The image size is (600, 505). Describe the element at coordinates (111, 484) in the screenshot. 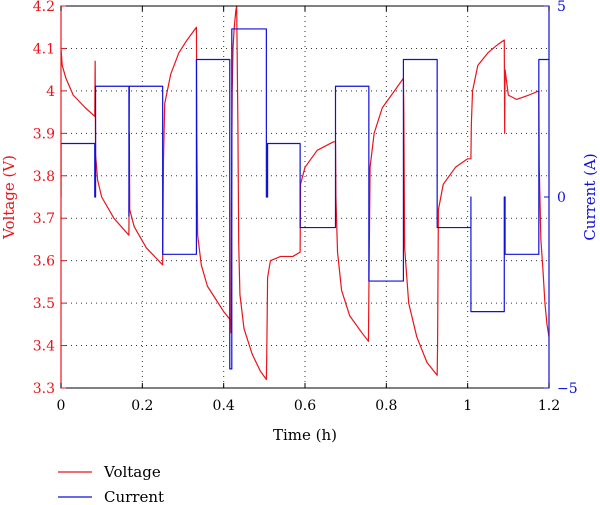

I see `legend: Voltage Current` at that location.